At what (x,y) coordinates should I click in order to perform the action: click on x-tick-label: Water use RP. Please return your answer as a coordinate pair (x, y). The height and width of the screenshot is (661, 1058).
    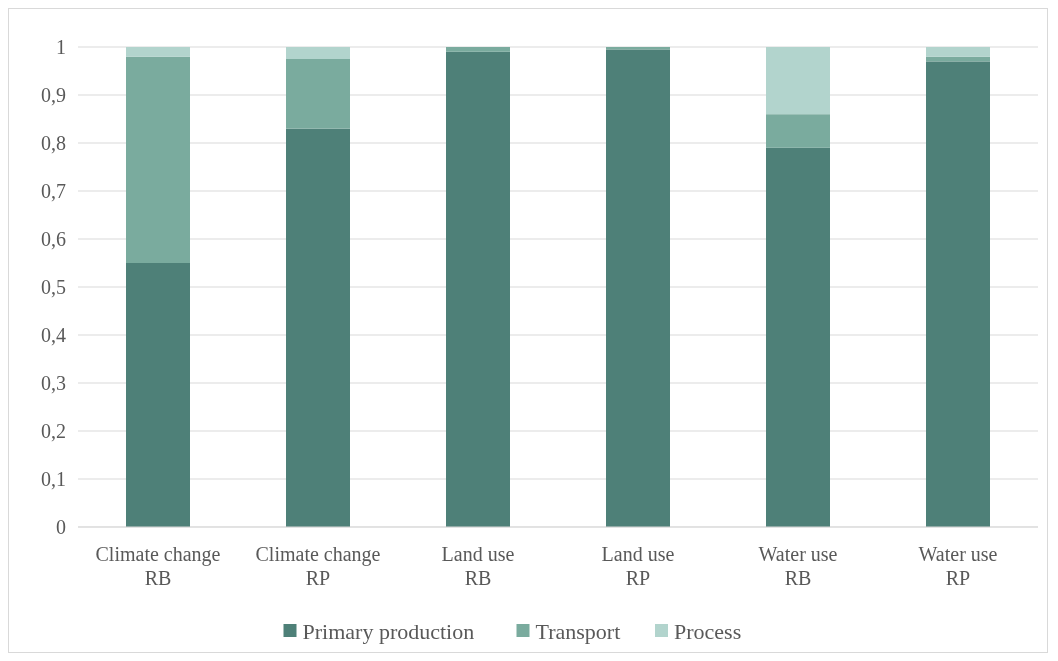
    Looking at the image, I should click on (958, 566).